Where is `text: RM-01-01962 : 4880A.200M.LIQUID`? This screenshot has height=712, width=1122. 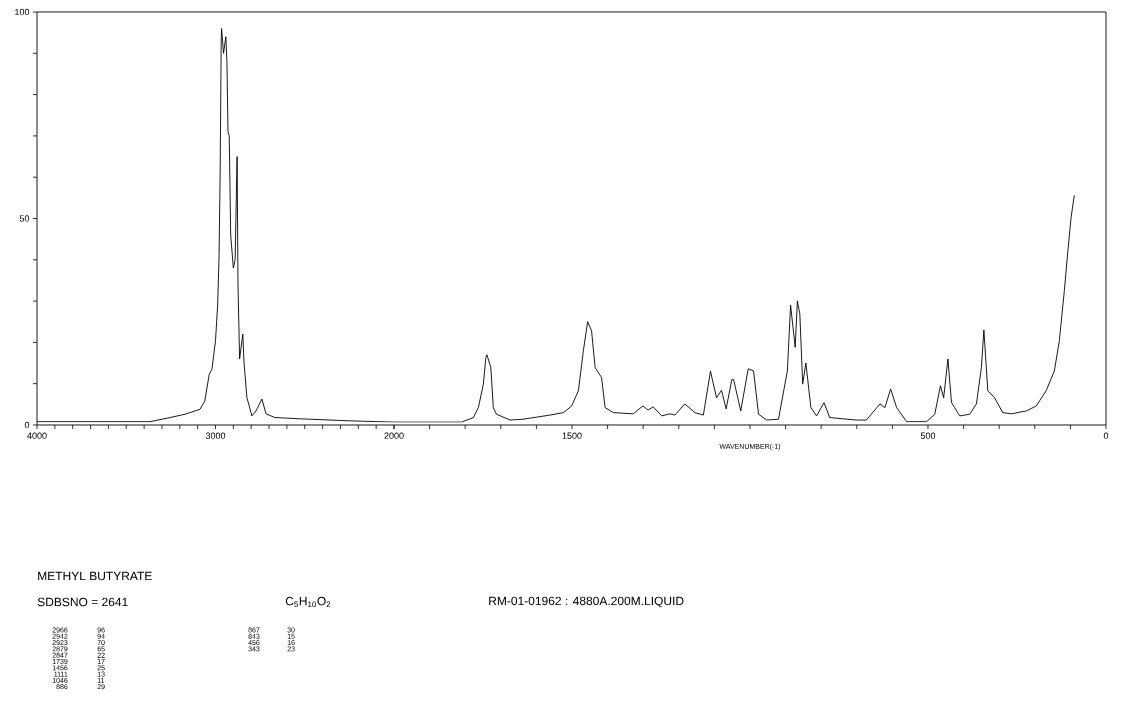
text: RM-01-01962 : 4880A.200M.LIQUID is located at coordinates (586, 602).